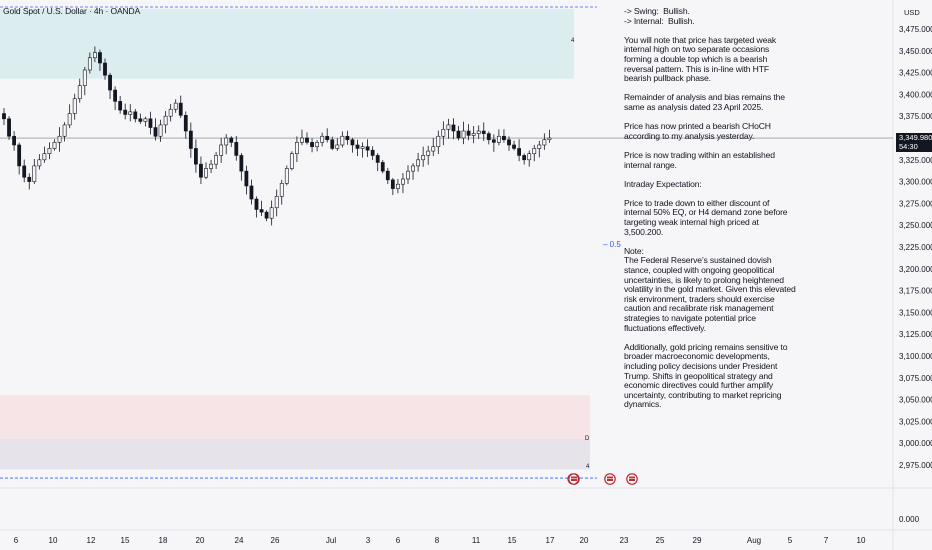 The height and width of the screenshot is (550, 932). Describe the element at coordinates (239, 540) in the screenshot. I see `time-tick-label: 24` at that location.